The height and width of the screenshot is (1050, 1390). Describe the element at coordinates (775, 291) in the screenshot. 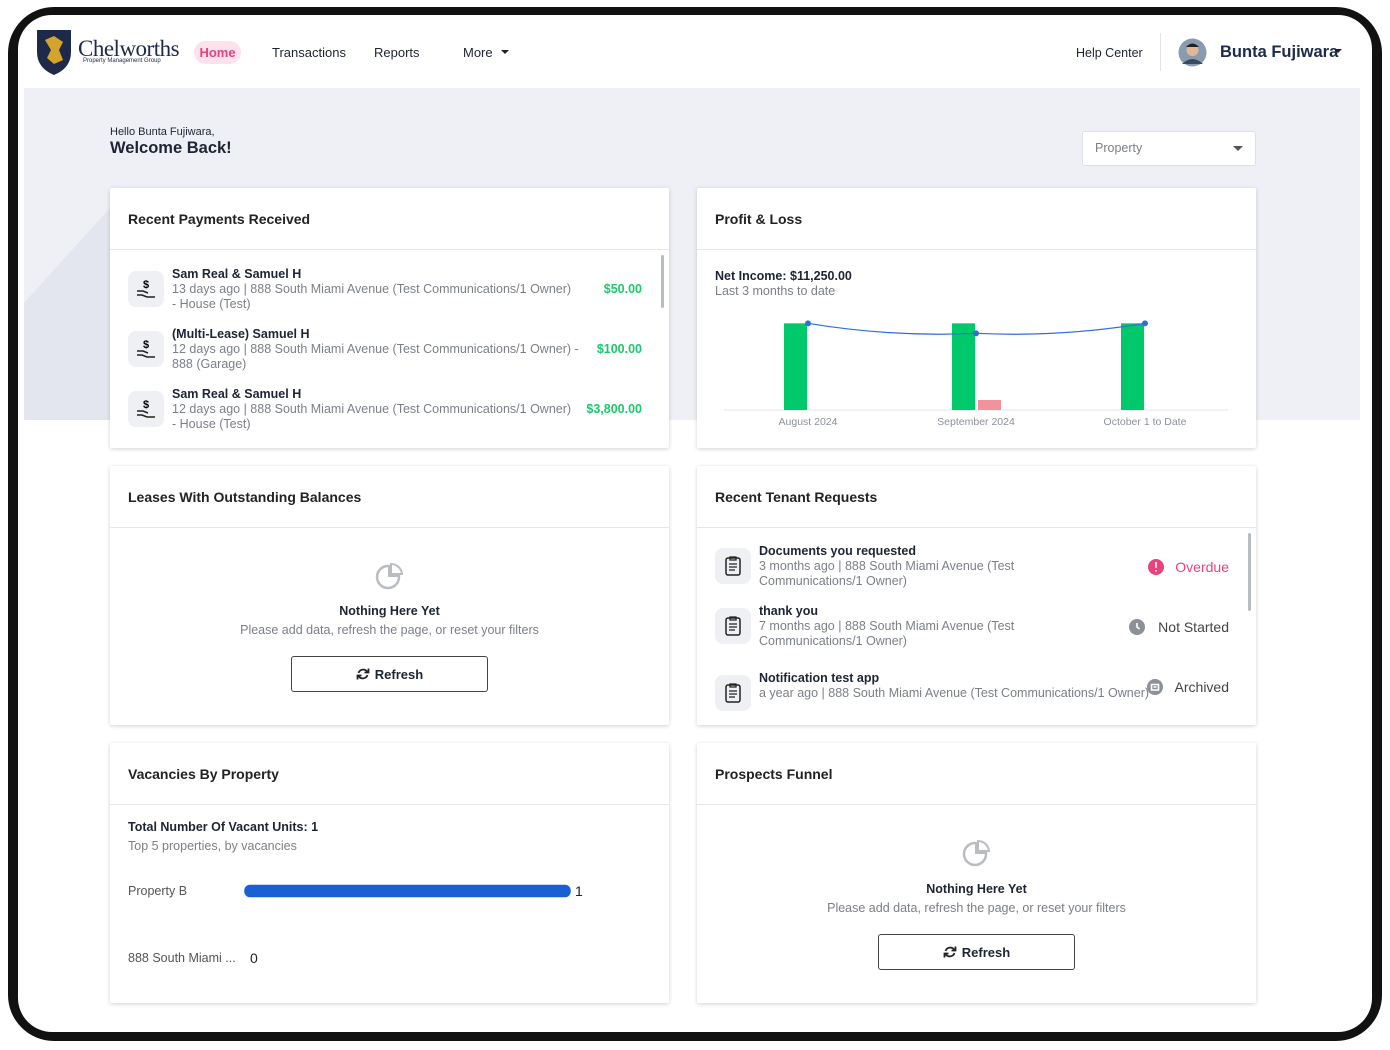

I see `period: Last 3 months to date` at that location.